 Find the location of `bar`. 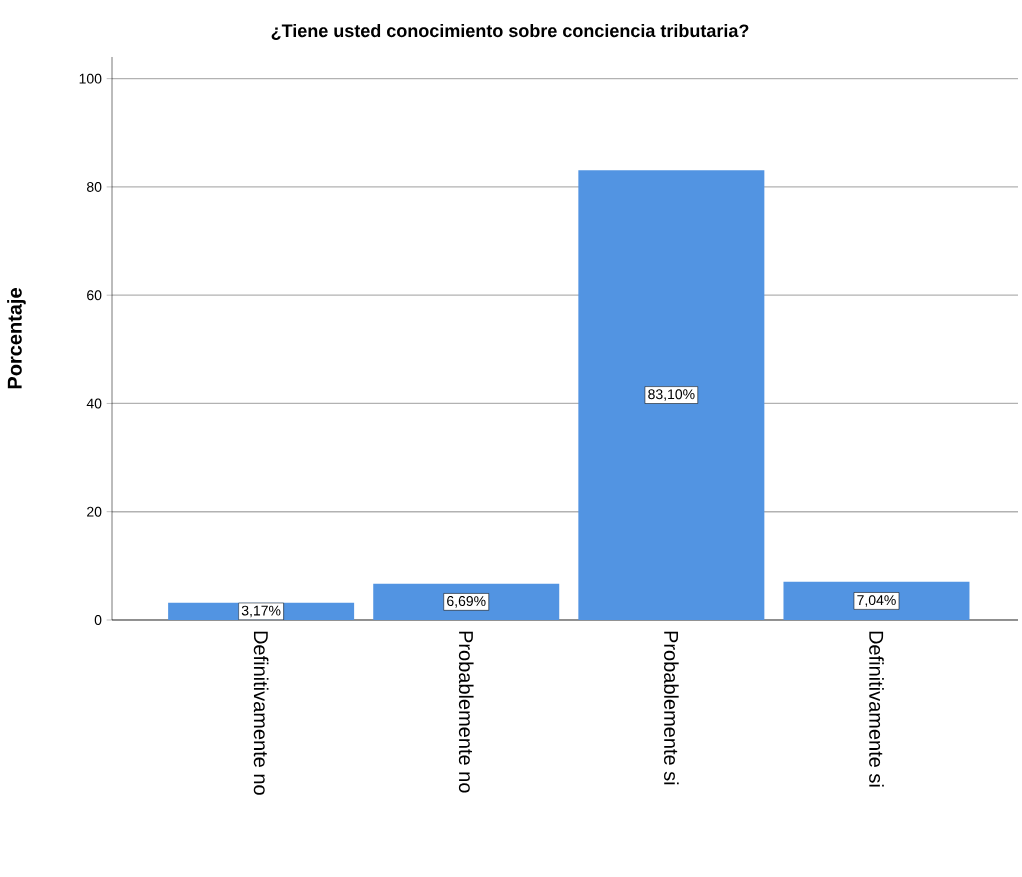

bar is located at coordinates (671, 395).